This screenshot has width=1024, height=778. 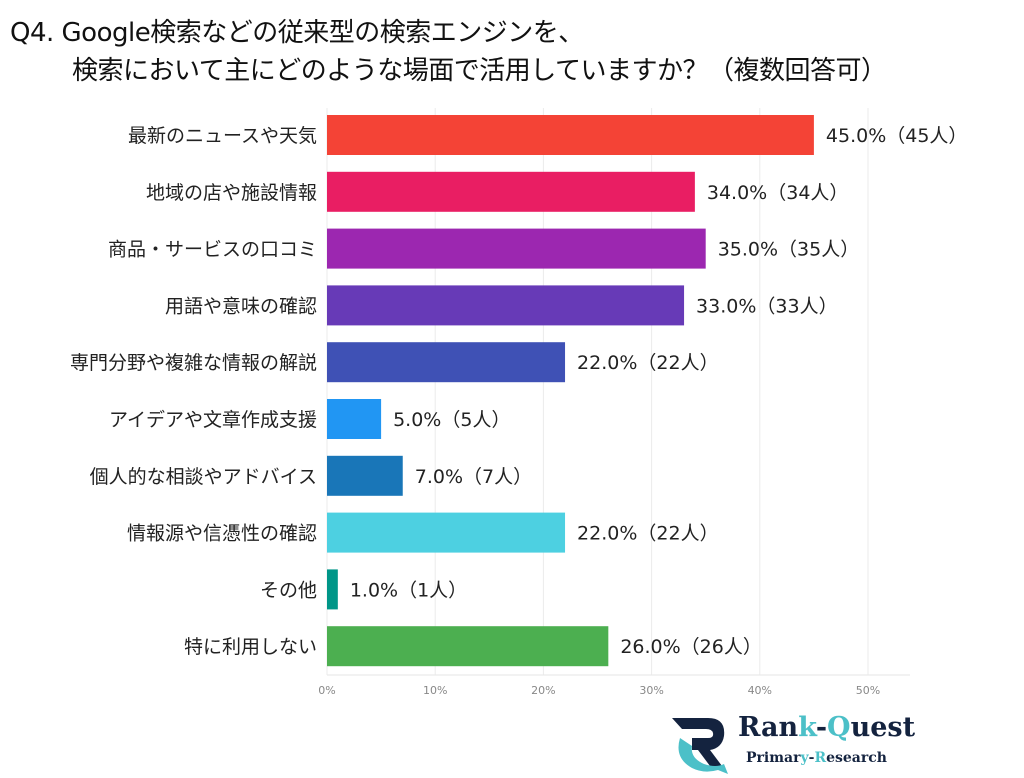 I want to click on data-label: 26.0%（26人）, so click(x=691, y=647).